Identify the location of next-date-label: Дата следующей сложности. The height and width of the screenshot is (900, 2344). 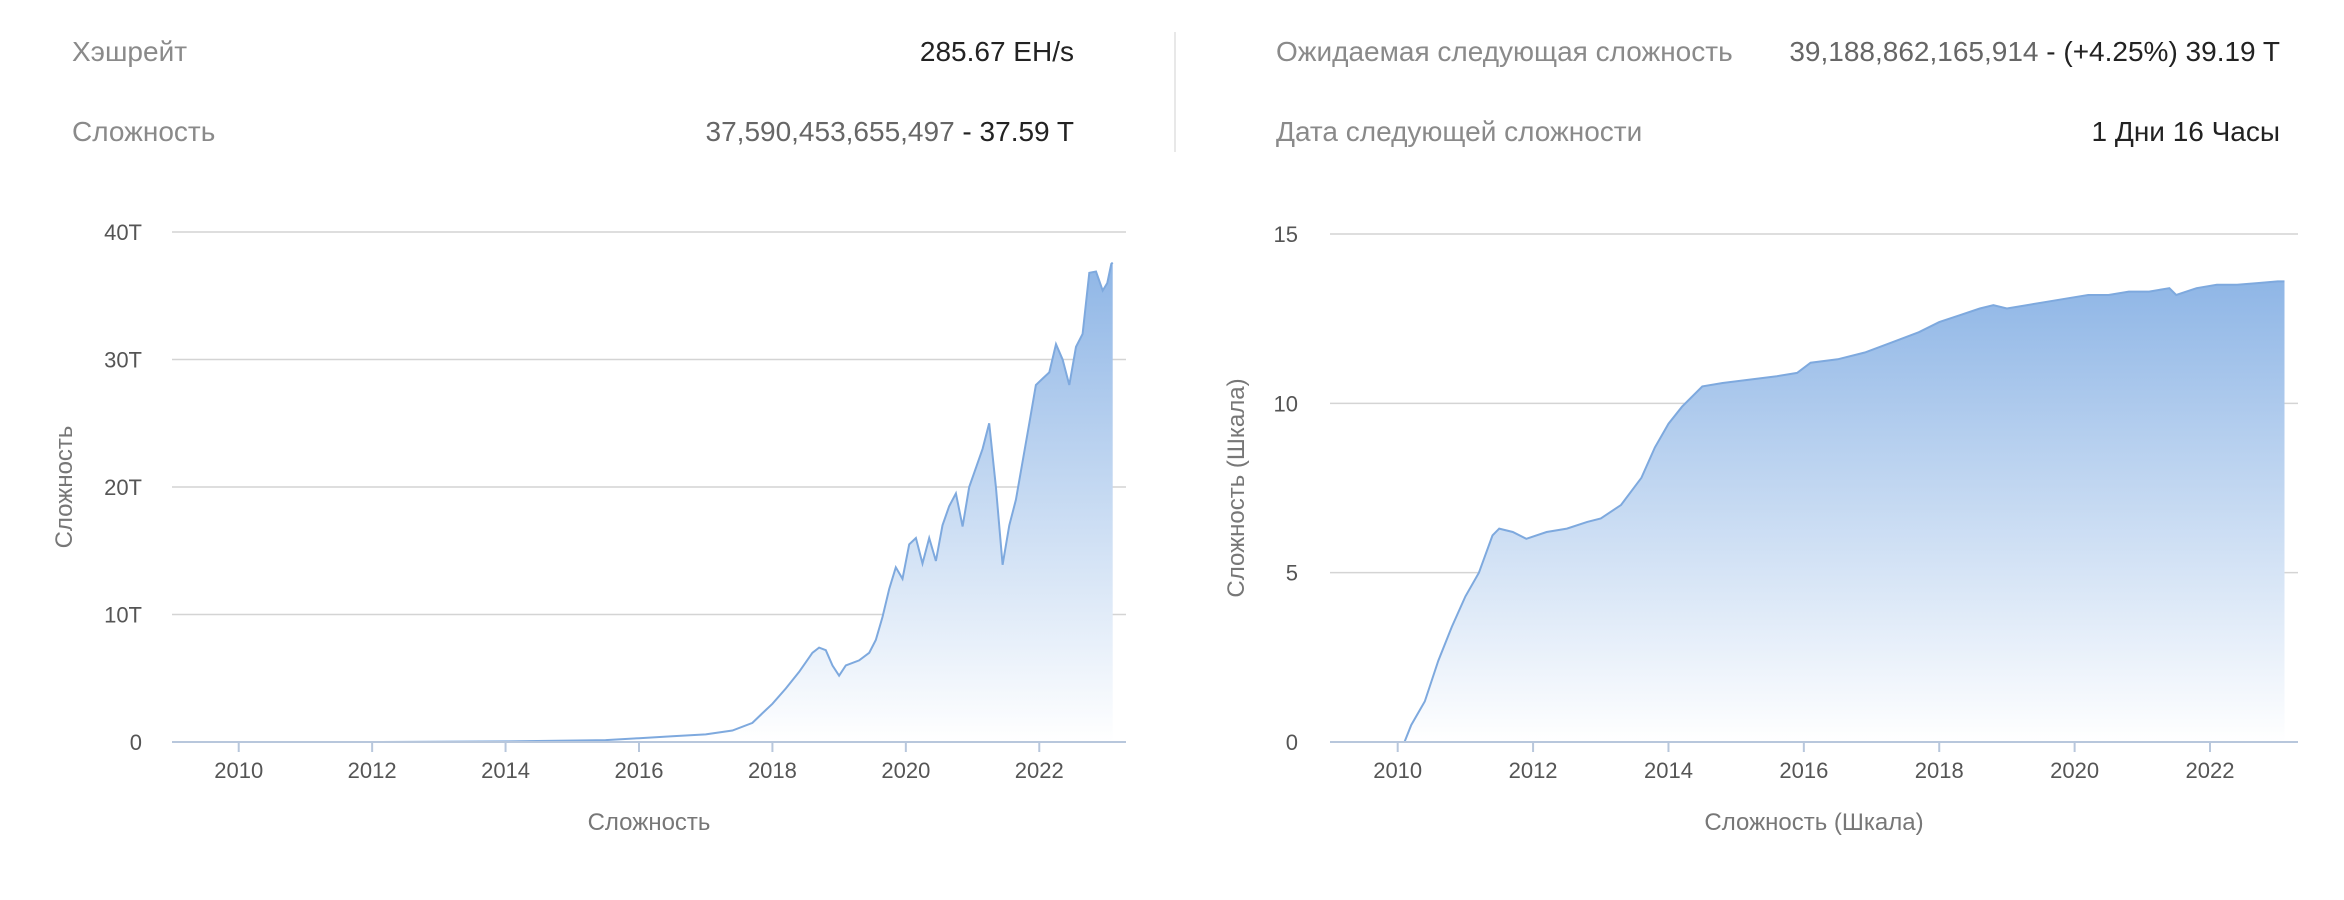
(1459, 131).